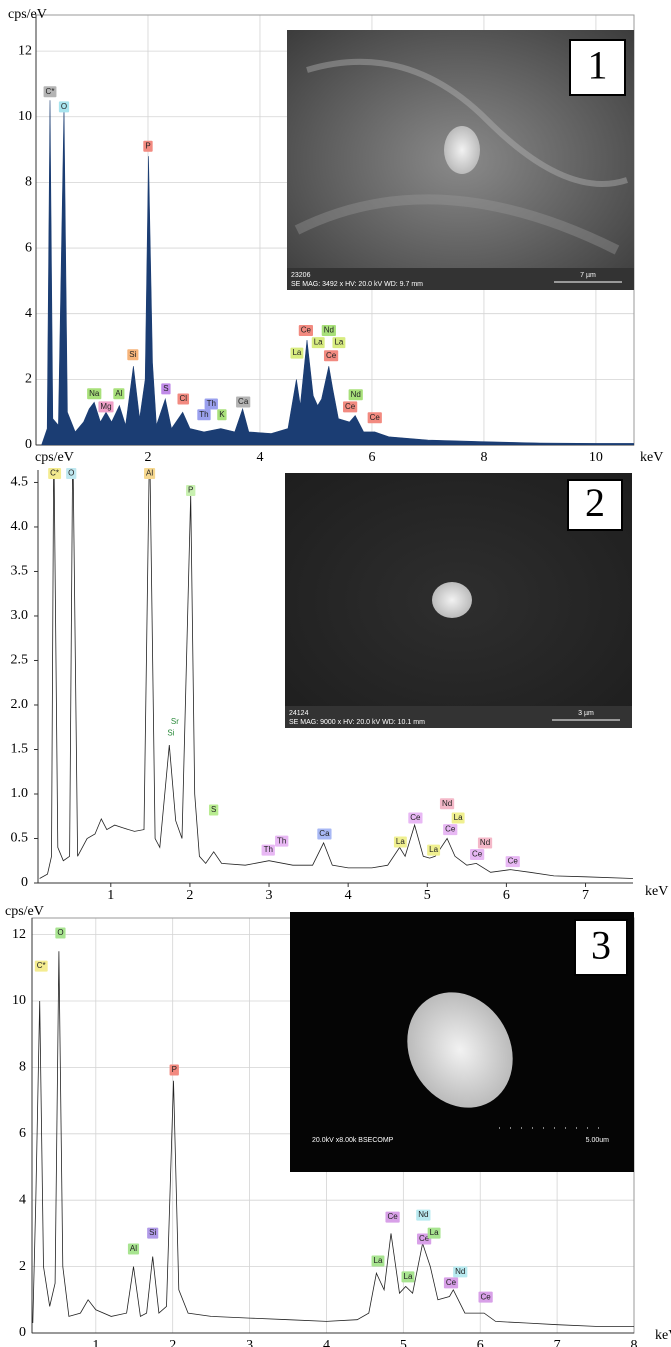 This screenshot has height=1347, width=671. Describe the element at coordinates (595, 502) in the screenshot. I see `panel-number: 2` at that location.